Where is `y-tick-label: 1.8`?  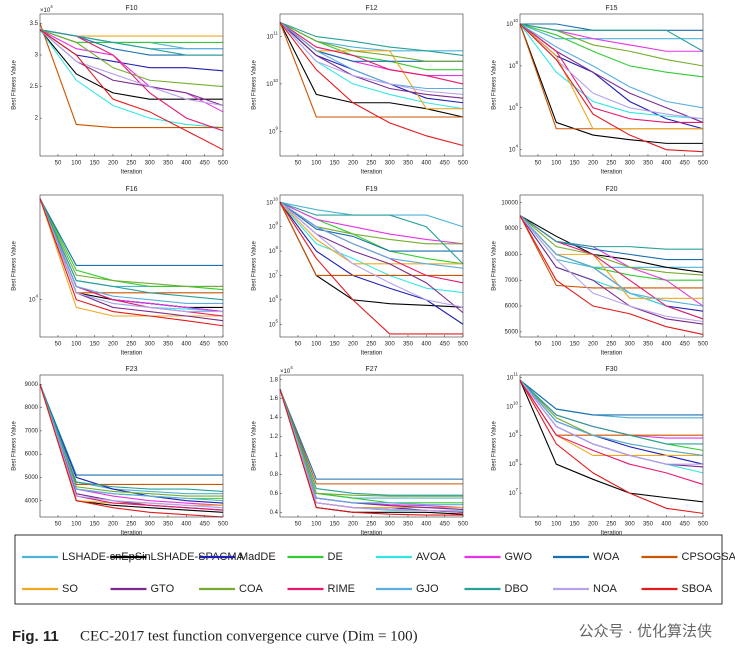 y-tick-label: 1.8 is located at coordinates (274, 380).